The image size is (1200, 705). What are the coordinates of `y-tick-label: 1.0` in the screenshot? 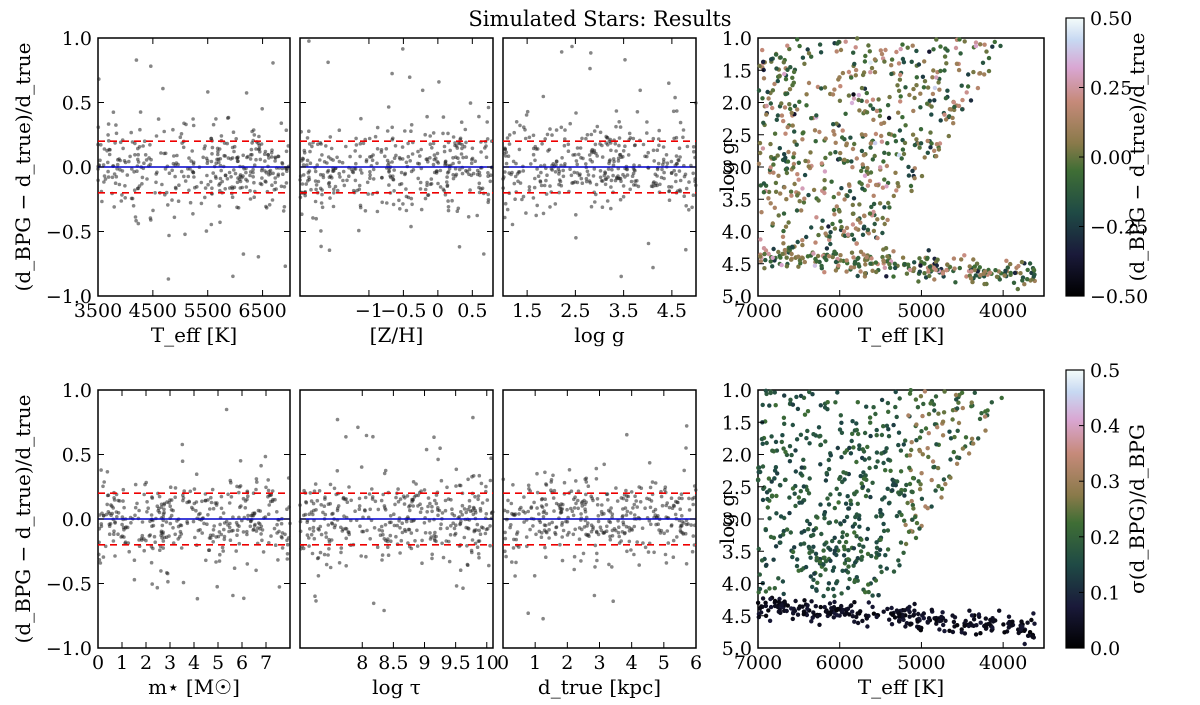 It's located at (77, 391).